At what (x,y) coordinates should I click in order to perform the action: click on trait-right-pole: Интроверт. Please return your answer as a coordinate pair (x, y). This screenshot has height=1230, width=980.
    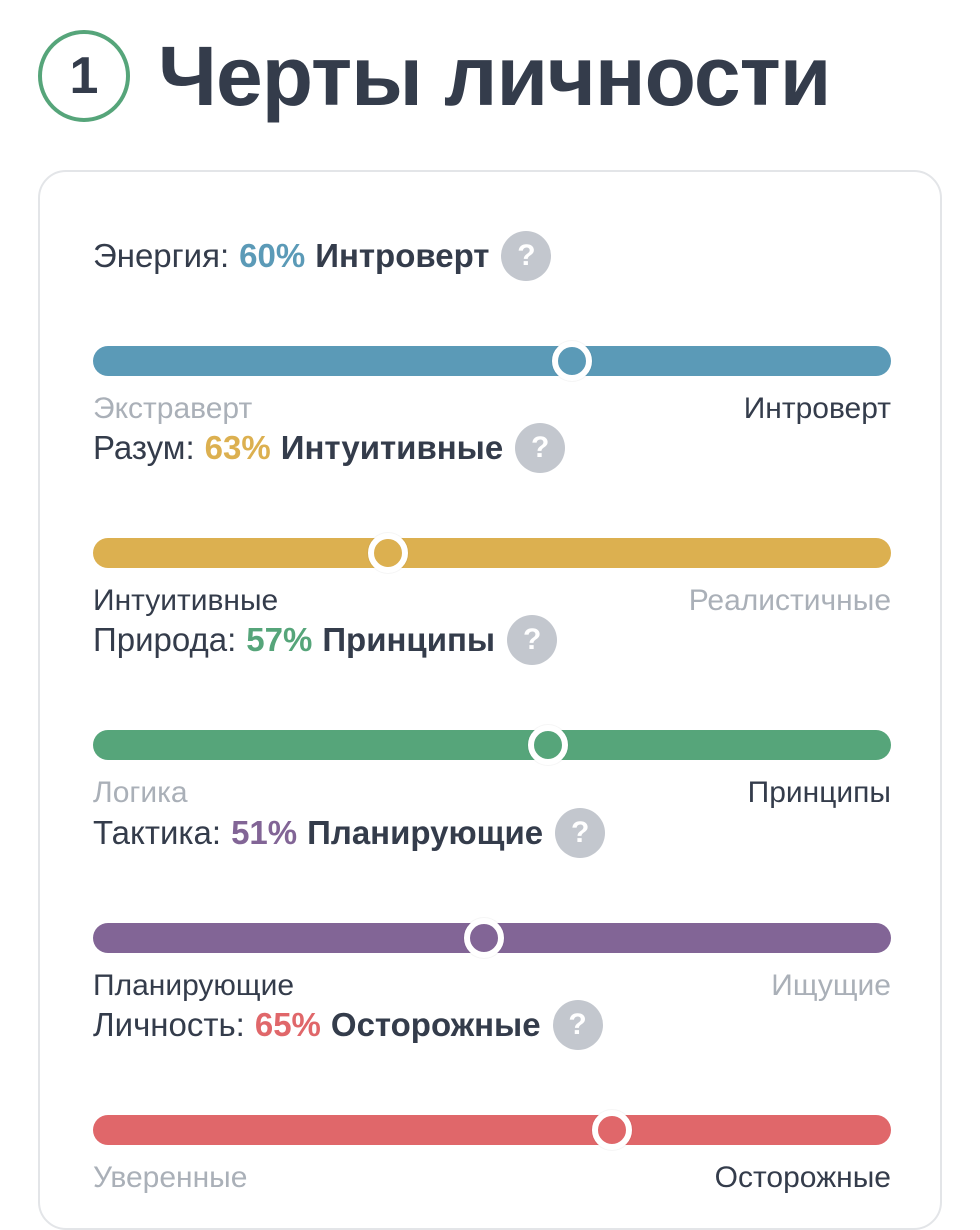
    Looking at the image, I should click on (817, 408).